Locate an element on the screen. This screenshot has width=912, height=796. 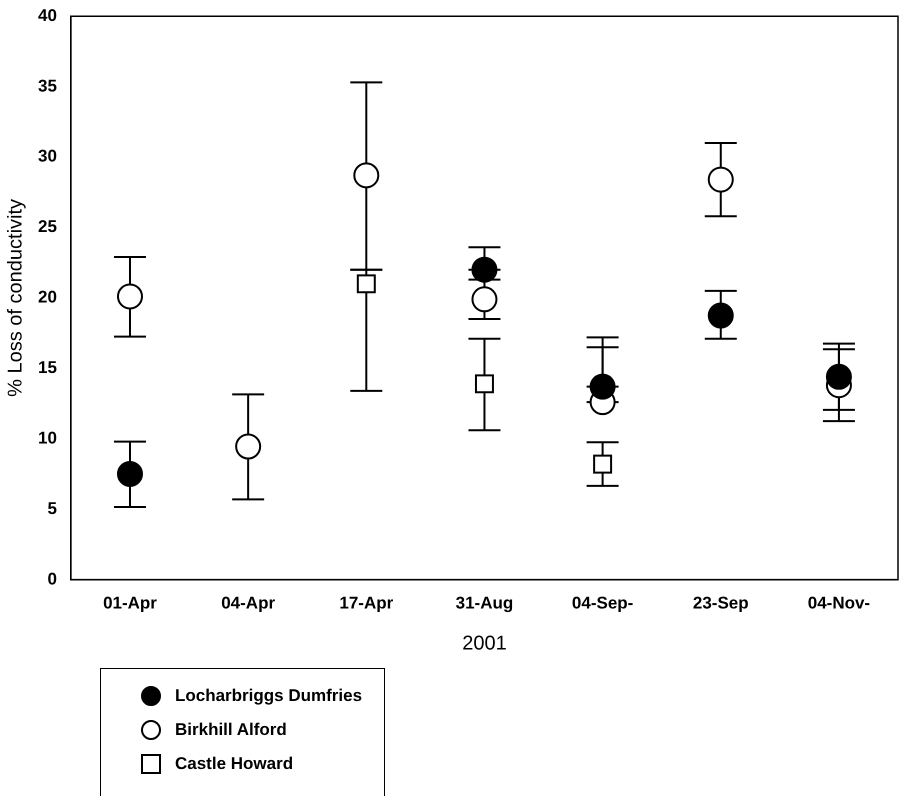
y-tick-label: 35 is located at coordinates (47, 86).